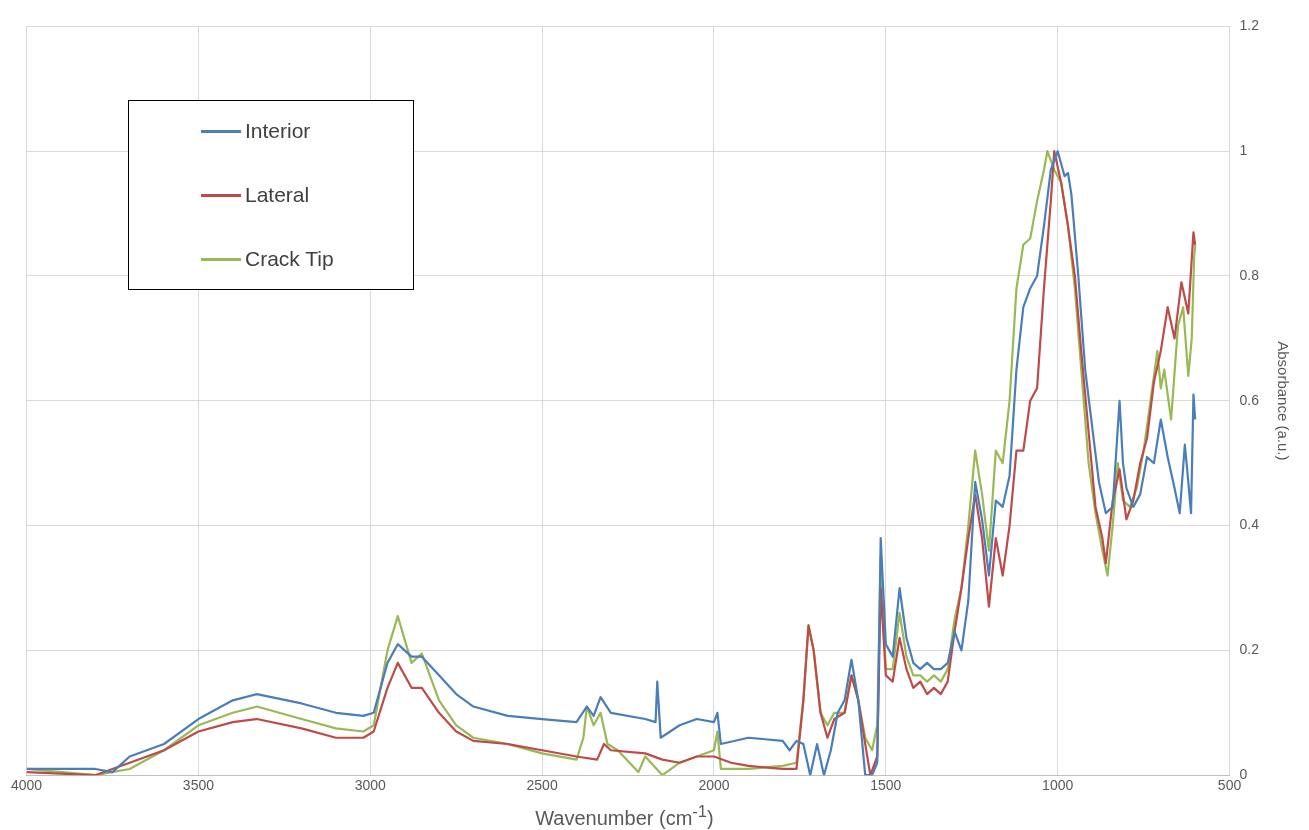 The width and height of the screenshot is (1309, 830). I want to click on x-tick-label: 2000, so click(714, 785).